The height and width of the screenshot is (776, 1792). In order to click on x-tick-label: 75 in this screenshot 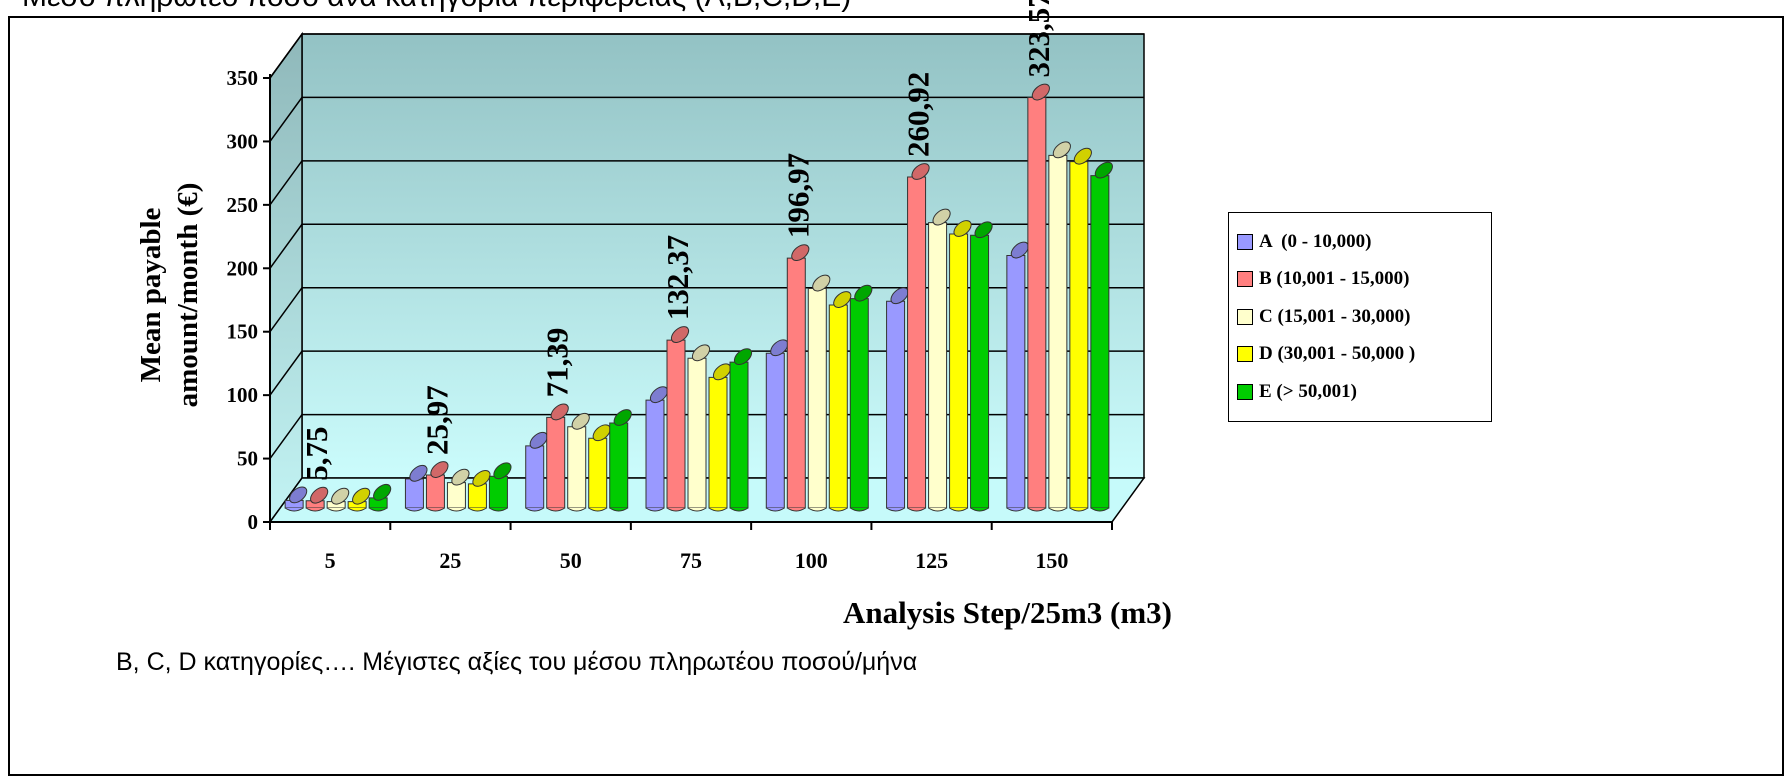, I will do `click(691, 560)`.